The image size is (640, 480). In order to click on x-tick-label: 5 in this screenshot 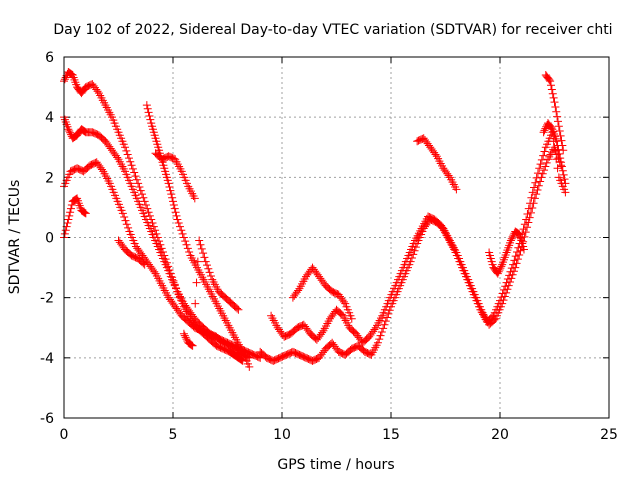, I will do `click(173, 435)`.